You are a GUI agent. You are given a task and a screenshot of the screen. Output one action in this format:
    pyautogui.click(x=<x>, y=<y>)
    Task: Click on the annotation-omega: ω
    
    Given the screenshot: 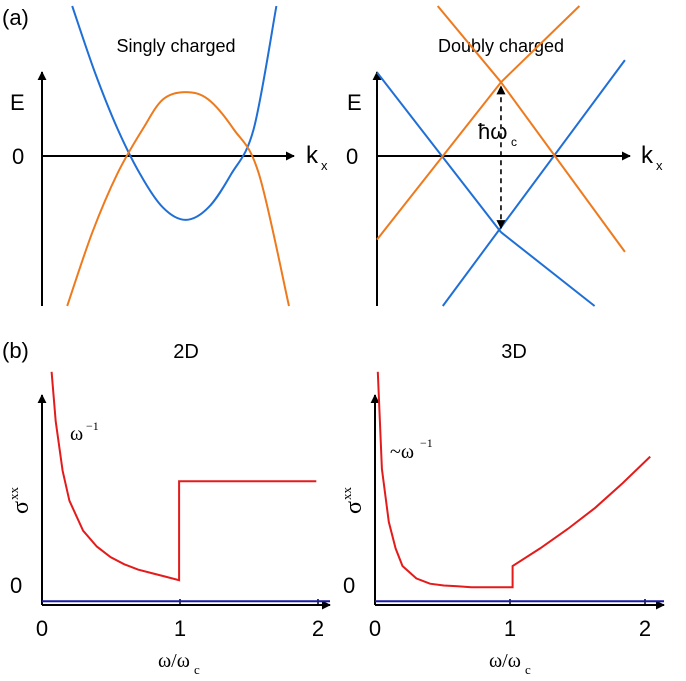 What is the action you would take?
    pyautogui.click(x=76, y=434)
    